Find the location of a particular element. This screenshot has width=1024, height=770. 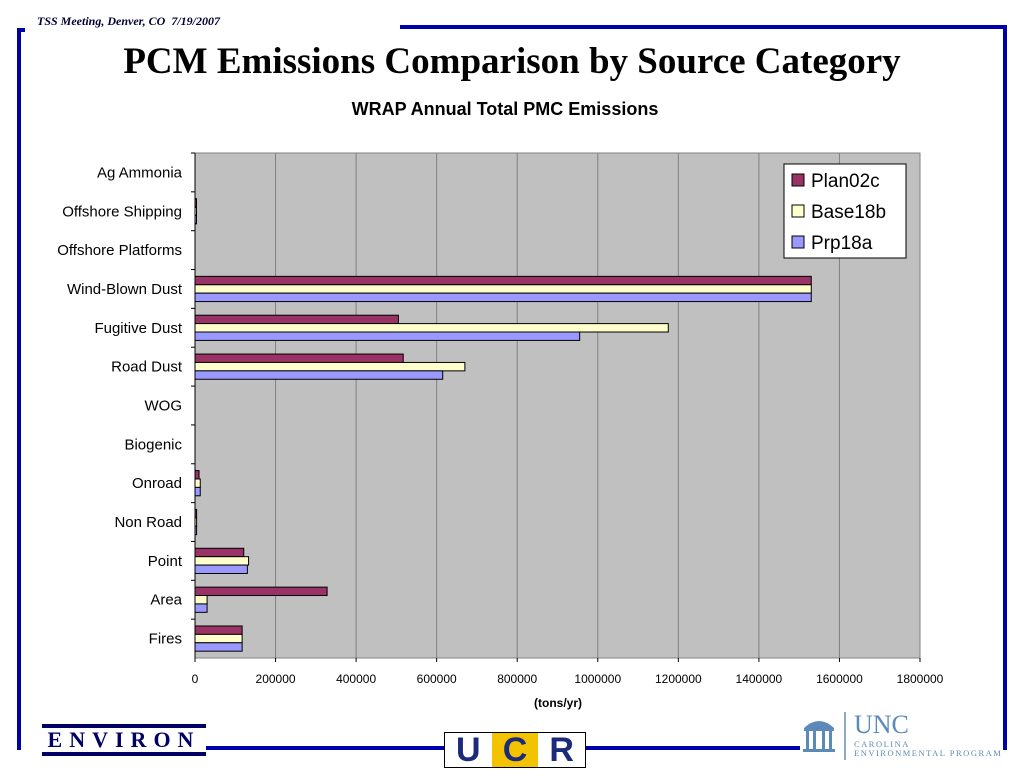

category-label: Fires is located at coordinates (165, 639).